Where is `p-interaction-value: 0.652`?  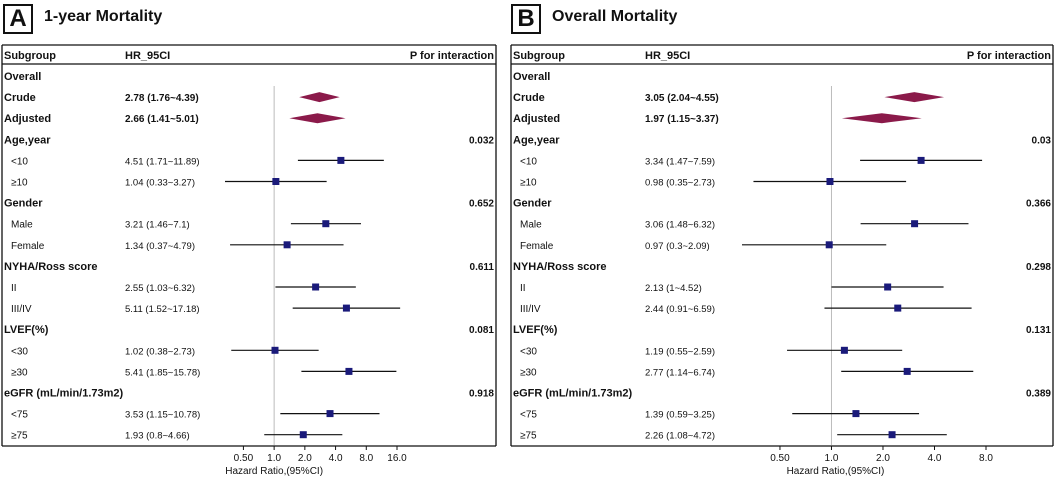 p-interaction-value: 0.652 is located at coordinates (481, 204).